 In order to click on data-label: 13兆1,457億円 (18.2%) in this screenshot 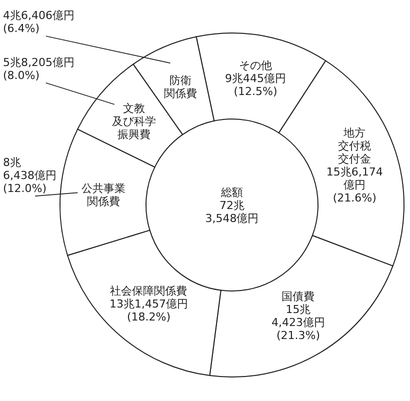, I will do `click(148, 311)`.